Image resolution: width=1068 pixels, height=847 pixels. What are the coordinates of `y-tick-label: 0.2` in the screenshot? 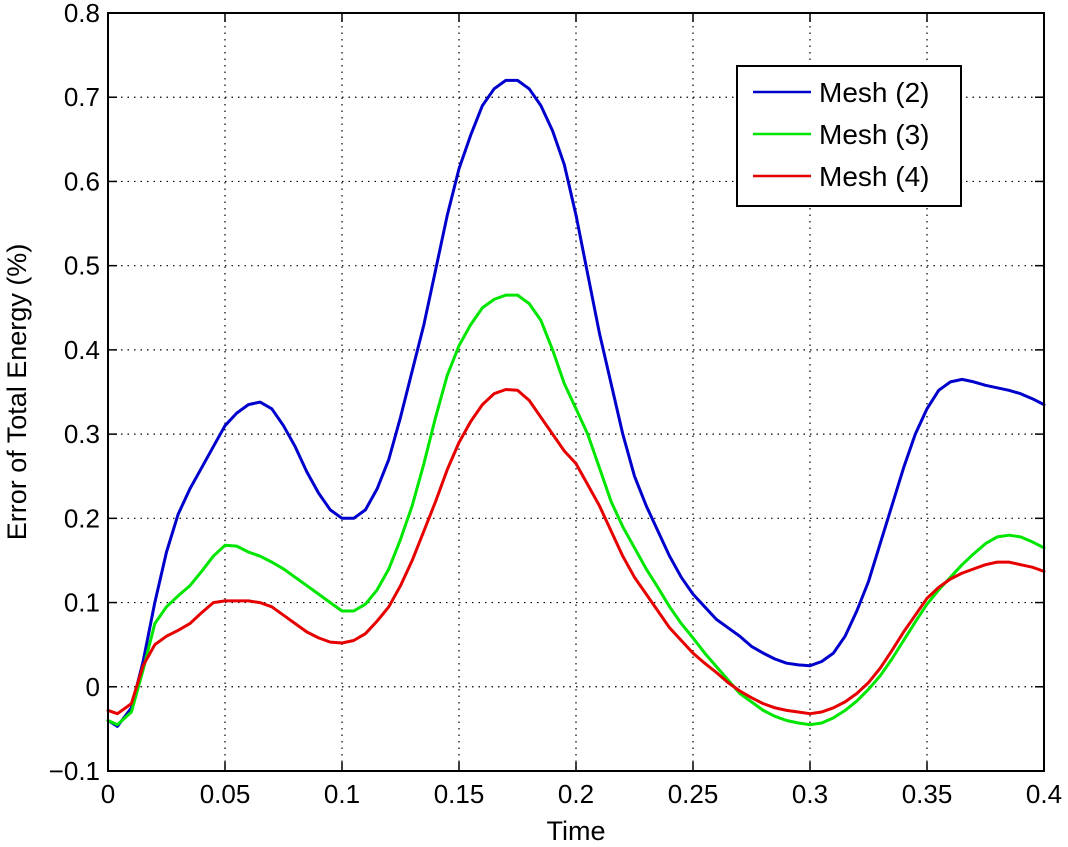 It's located at (82, 518).